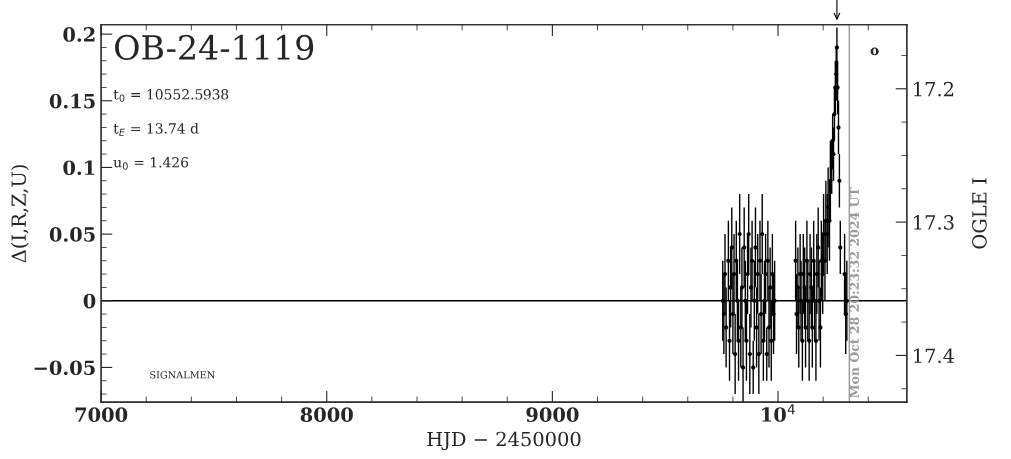 The height and width of the screenshot is (459, 1011). Describe the element at coordinates (214, 47) in the screenshot. I see `chart-title: OB-24-1119` at that location.